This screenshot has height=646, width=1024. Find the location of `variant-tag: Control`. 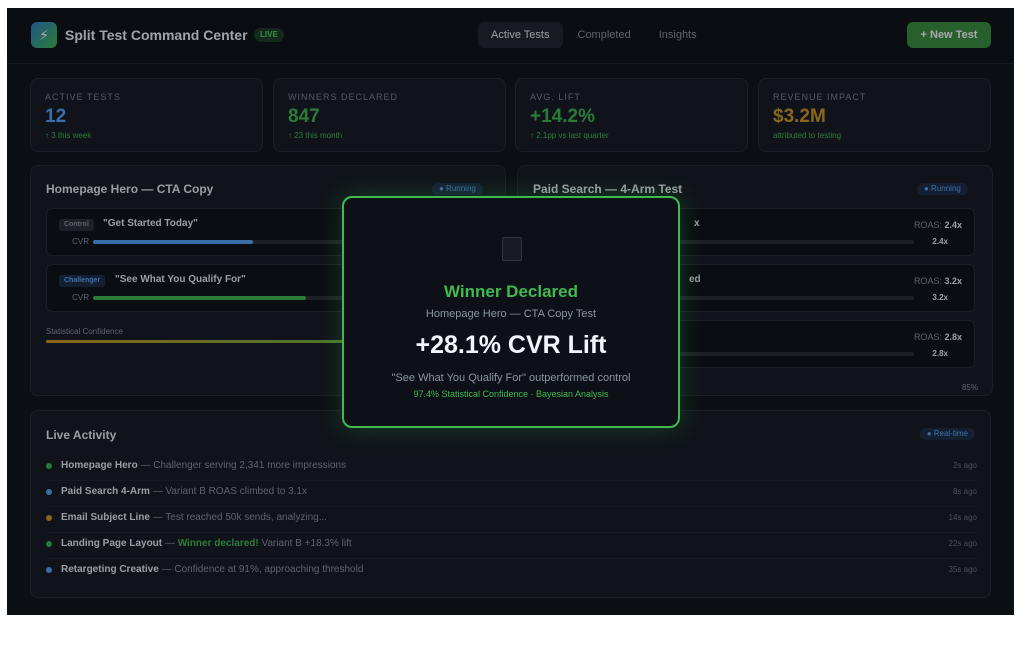

variant-tag: Control is located at coordinates (76, 225).